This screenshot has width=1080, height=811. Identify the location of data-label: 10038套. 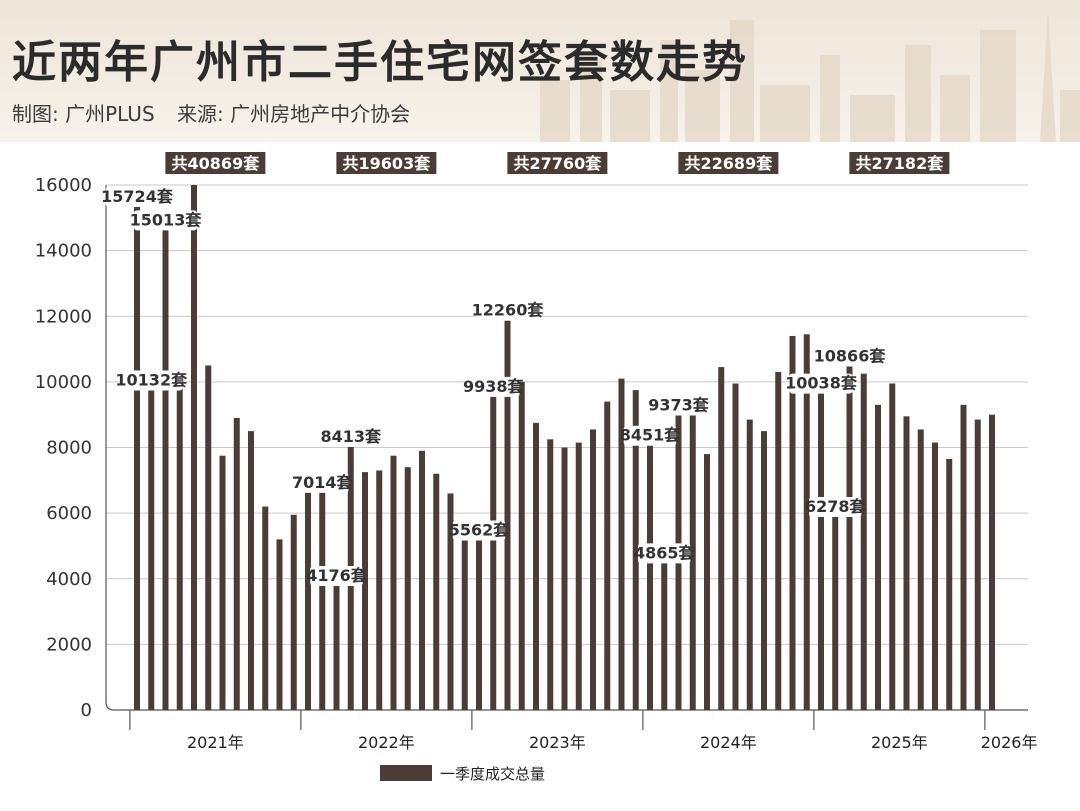
(821, 383).